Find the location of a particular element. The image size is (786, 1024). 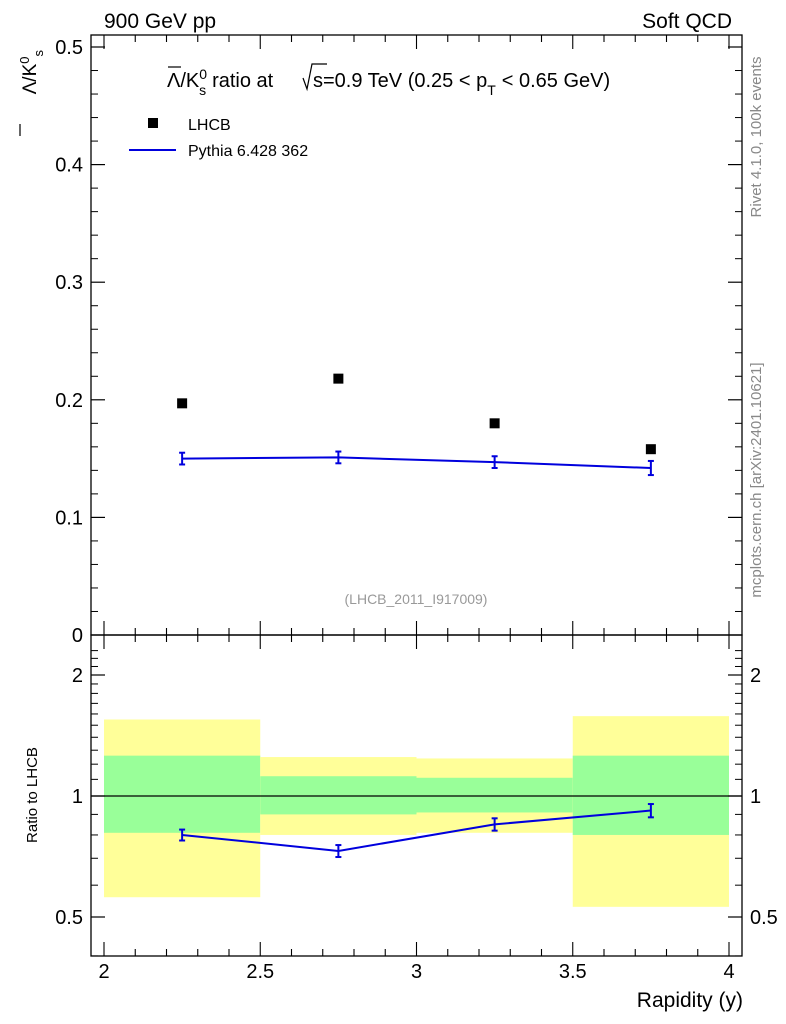

x-axis-title: Rapidity (y) is located at coordinates (690, 1000).